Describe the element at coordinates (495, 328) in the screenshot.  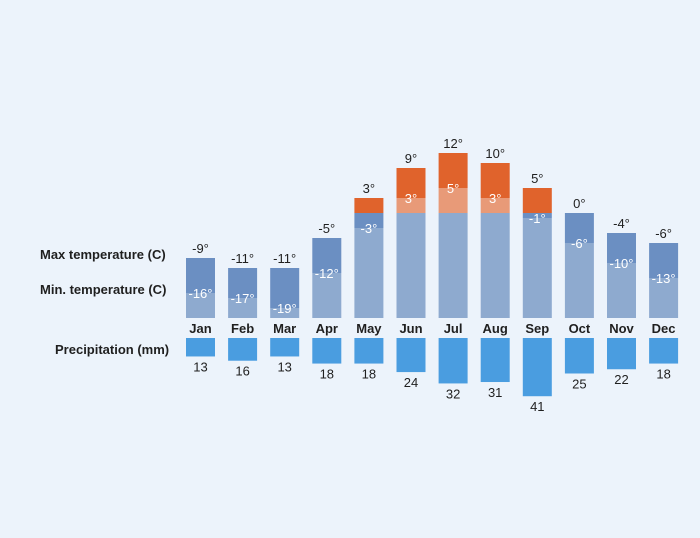
I see `month-label-aug: Aug` at that location.